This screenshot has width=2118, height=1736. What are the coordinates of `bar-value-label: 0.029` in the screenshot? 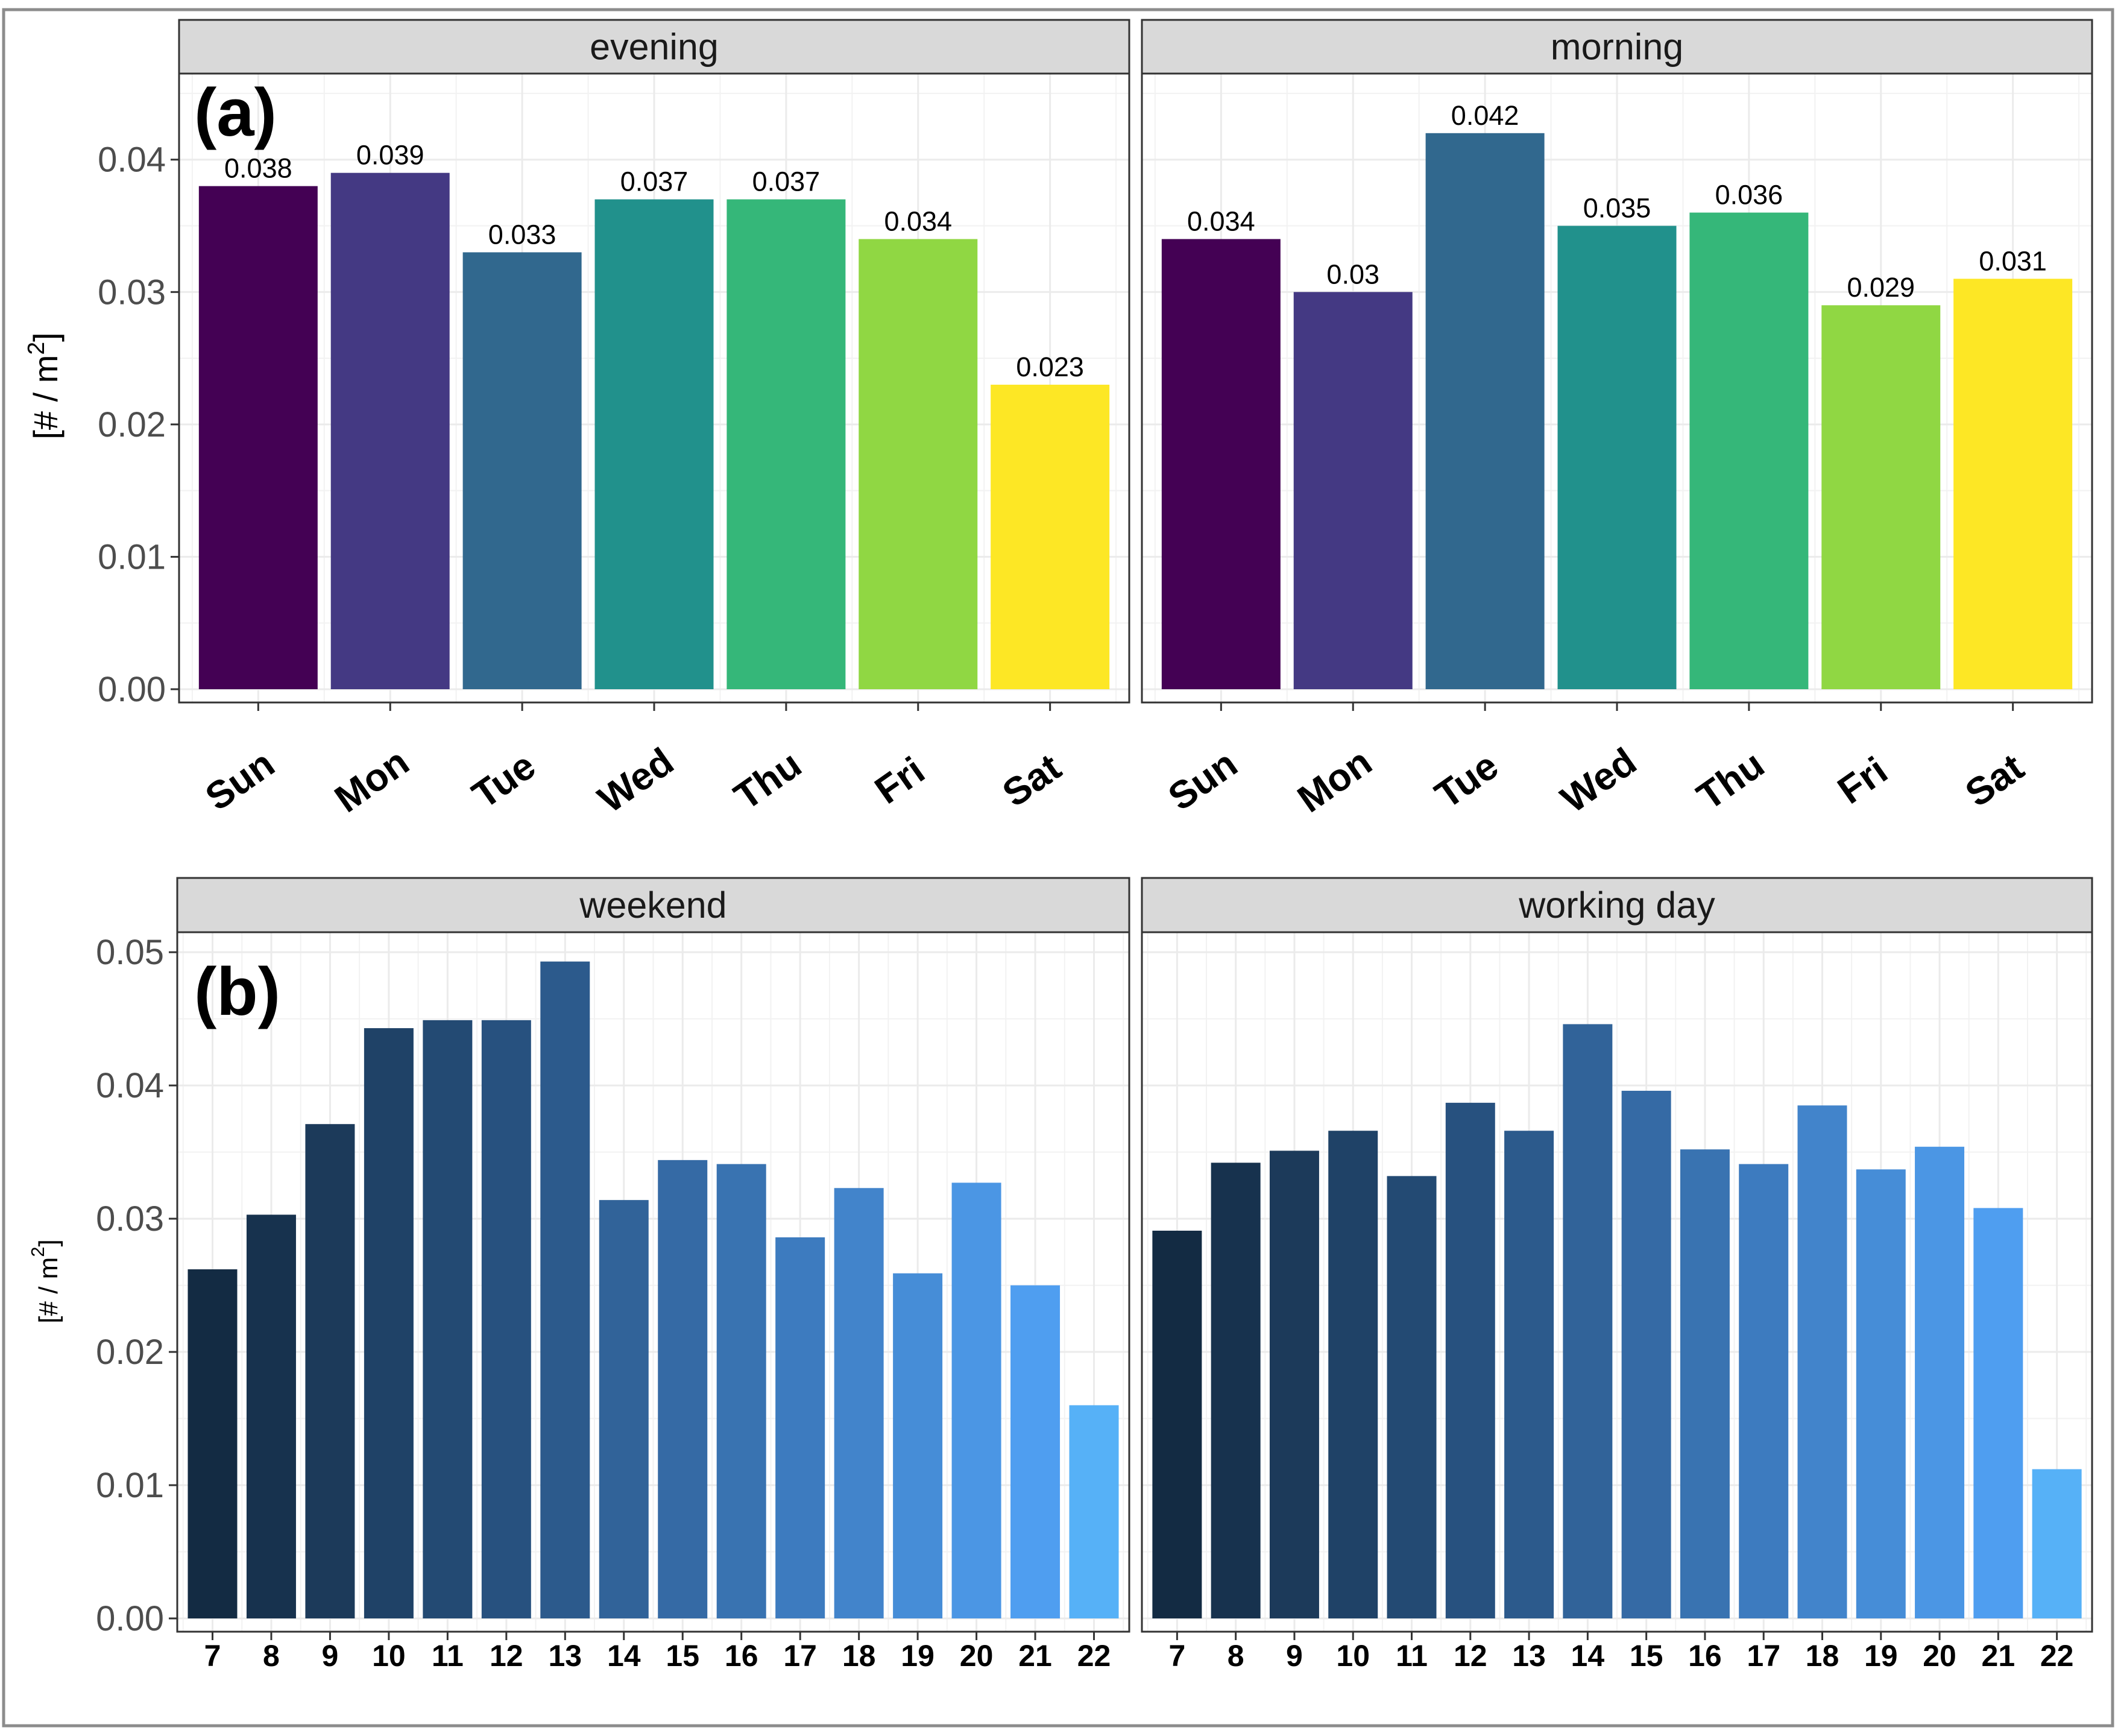 It's located at (1881, 287).